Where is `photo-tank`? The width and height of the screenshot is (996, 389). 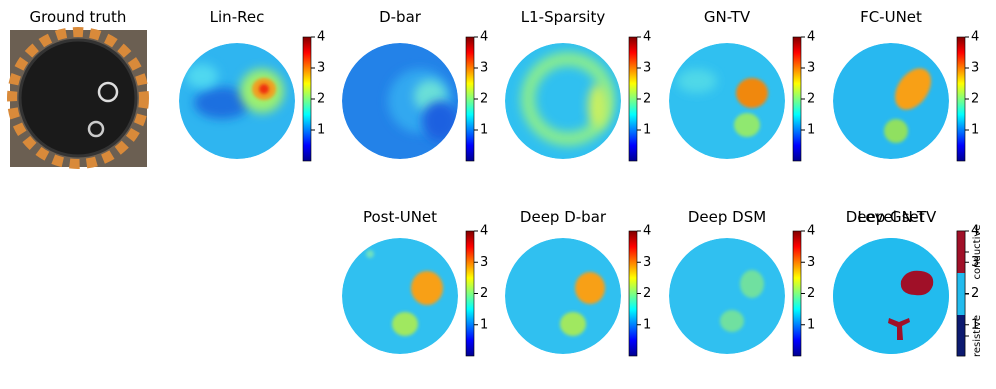 photo-tank is located at coordinates (78, 98).